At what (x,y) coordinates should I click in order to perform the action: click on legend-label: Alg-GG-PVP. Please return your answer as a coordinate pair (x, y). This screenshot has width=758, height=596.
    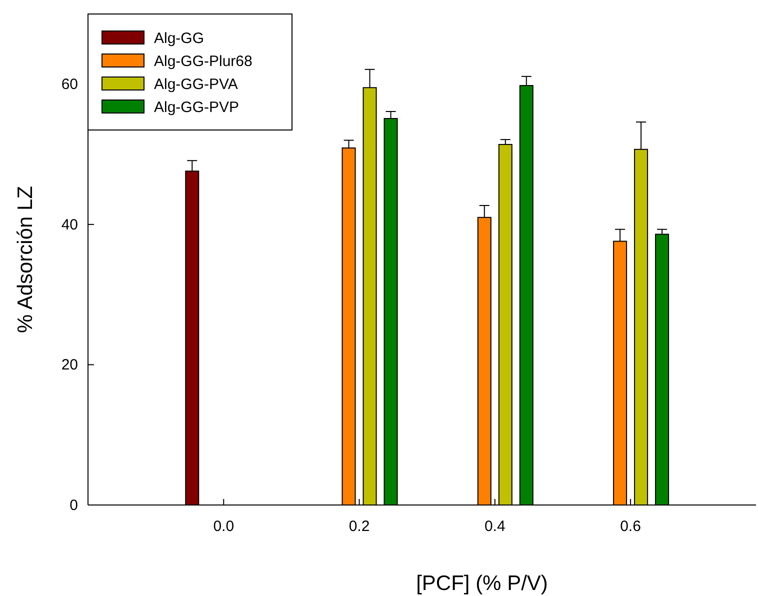
    Looking at the image, I should click on (197, 107).